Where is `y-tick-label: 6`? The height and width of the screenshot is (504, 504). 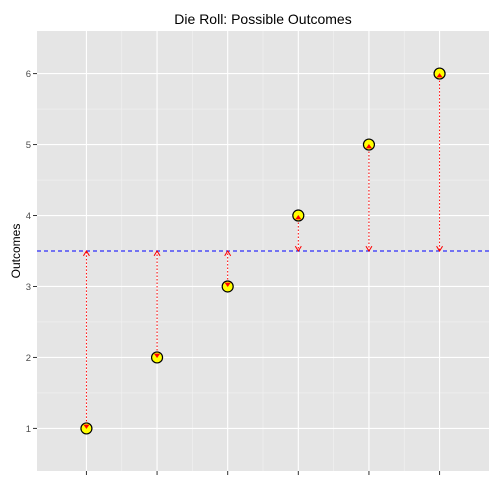
y-tick-label: 6 is located at coordinates (28, 74).